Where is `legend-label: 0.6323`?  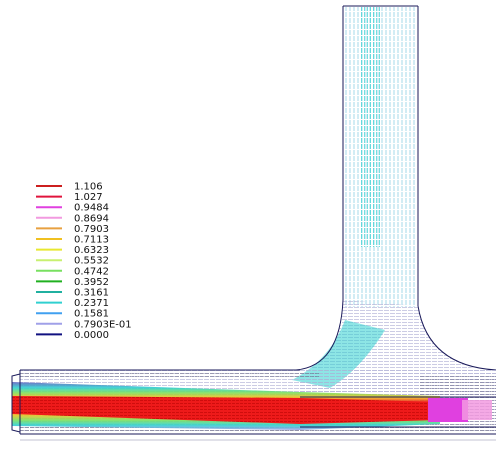 legend-label: 0.6323 is located at coordinates (91, 250).